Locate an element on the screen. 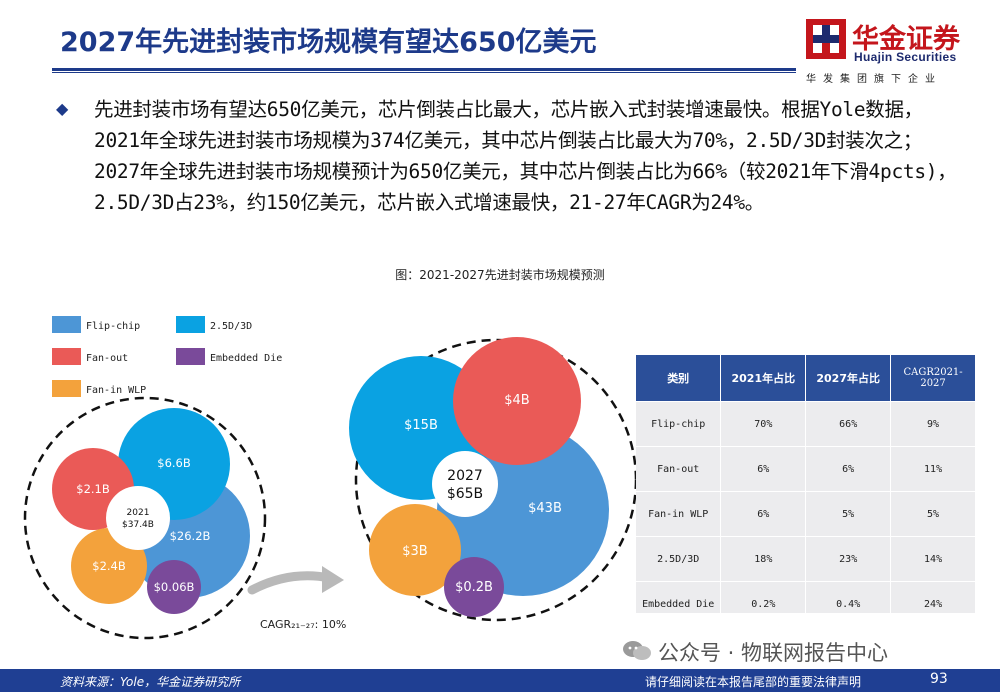 Image resolution: width=1000 pixels, height=692 pixels. title-divider-thin is located at coordinates (424, 72).